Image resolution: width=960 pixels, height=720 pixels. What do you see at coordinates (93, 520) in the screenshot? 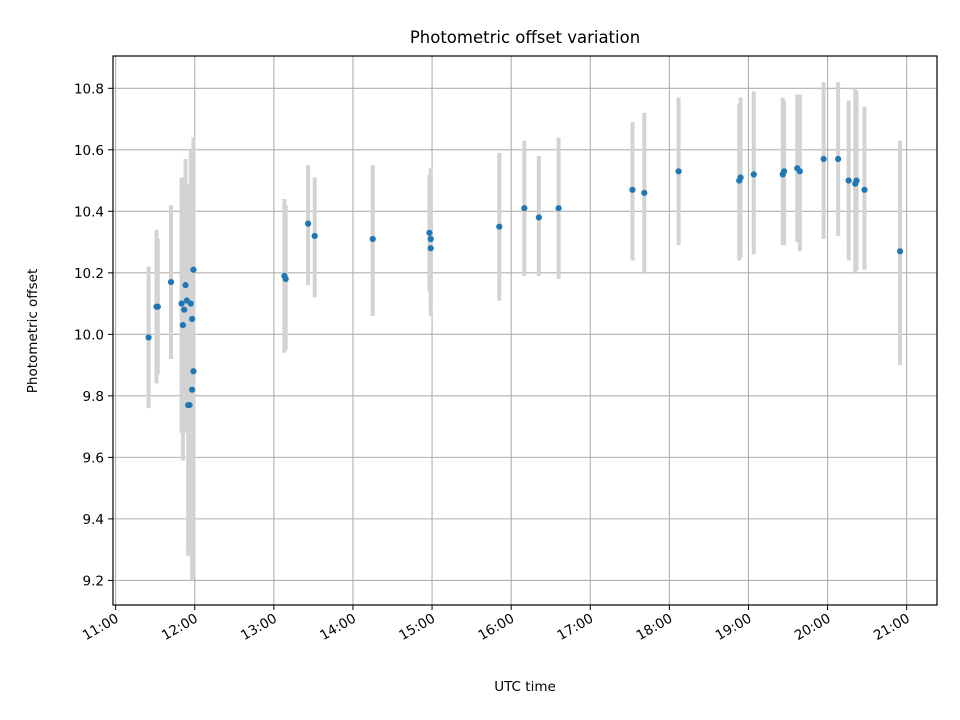
I see `y-tick-label: 9.4` at bounding box center [93, 520].